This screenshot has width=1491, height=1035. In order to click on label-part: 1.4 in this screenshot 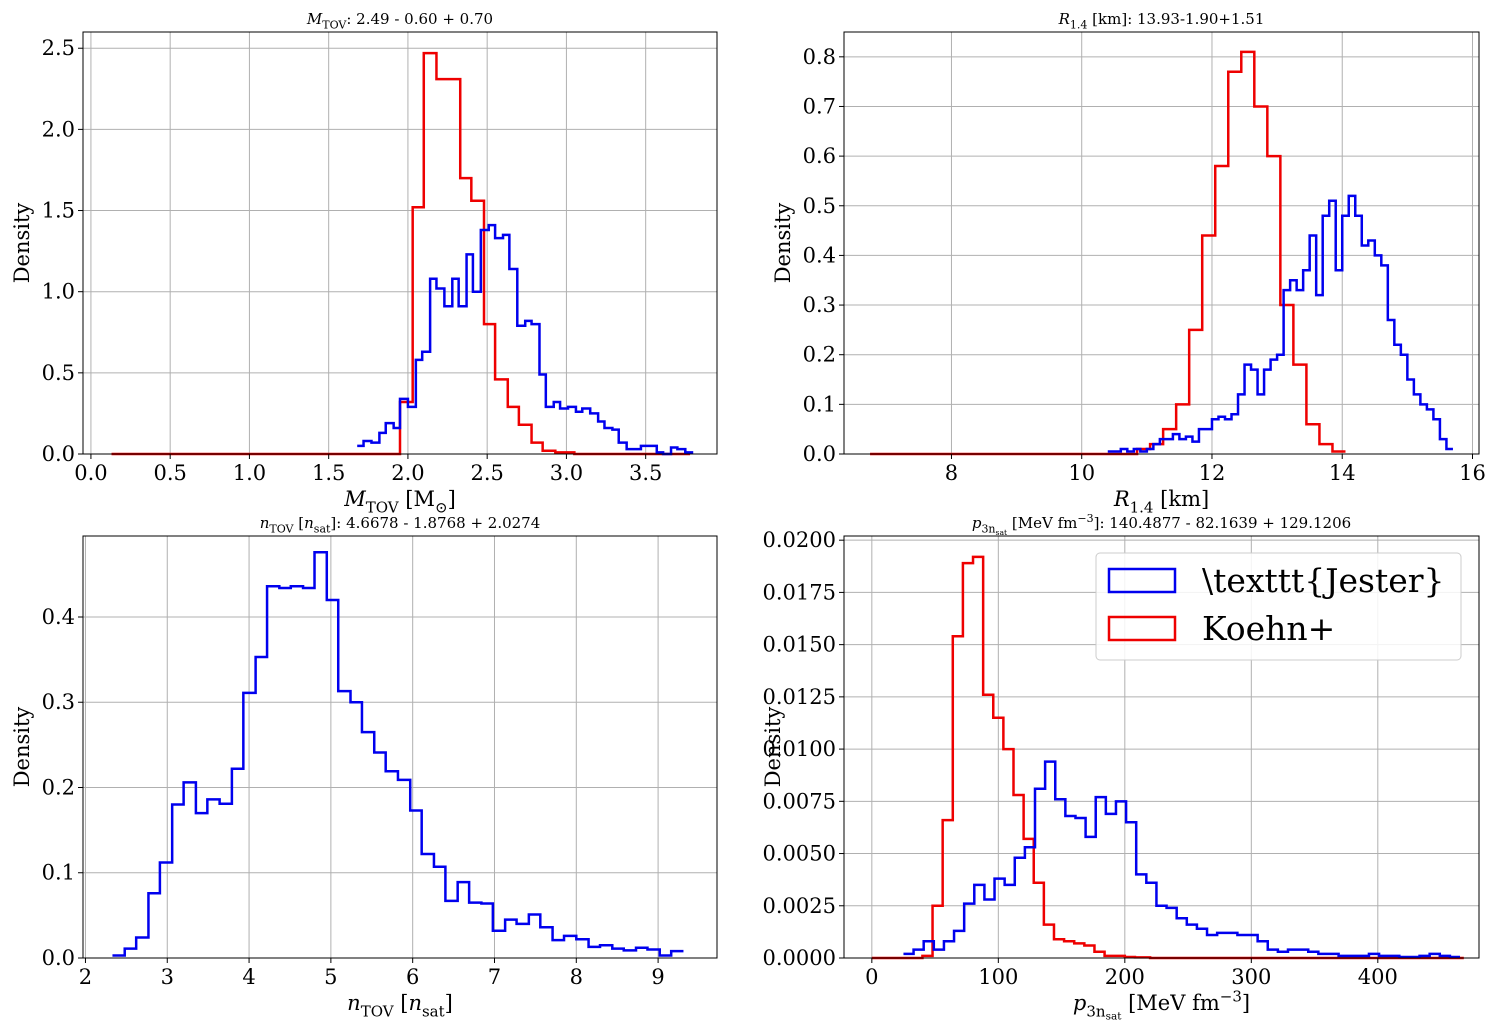, I will do `click(1079, 25)`.